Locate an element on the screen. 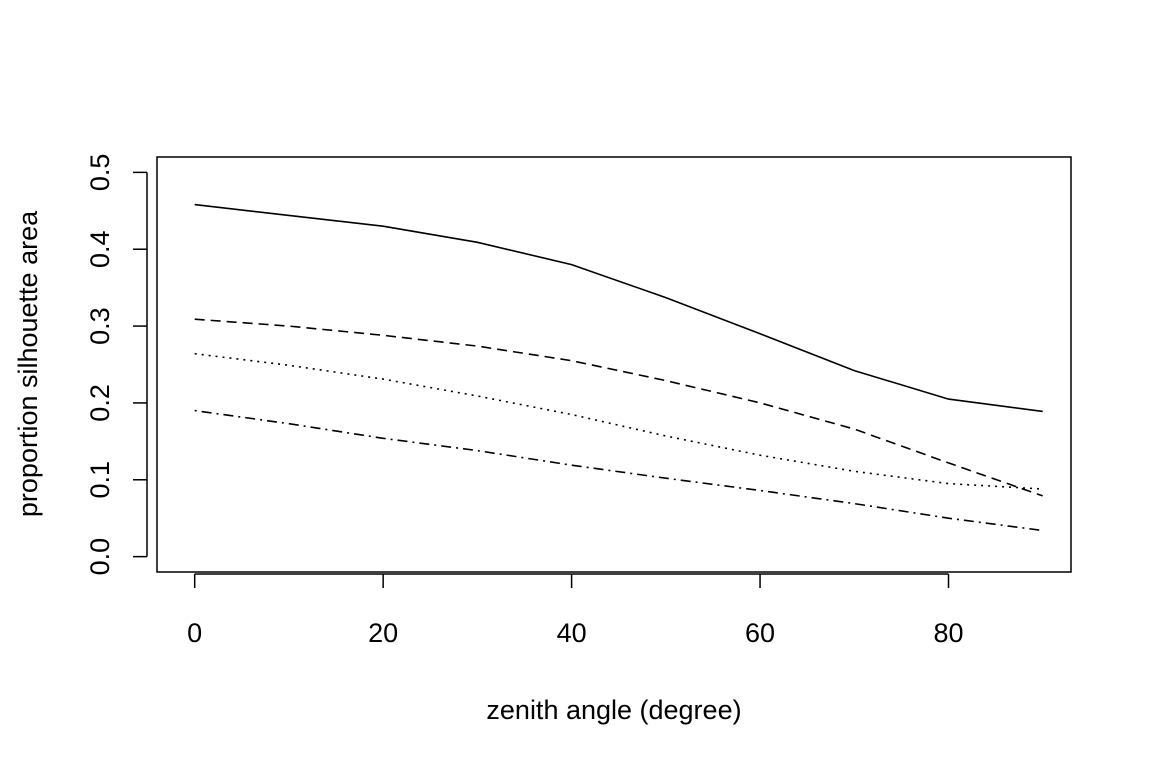 This screenshot has height=768, width=1152. y-tick-label: 0.0 is located at coordinates (100, 557).